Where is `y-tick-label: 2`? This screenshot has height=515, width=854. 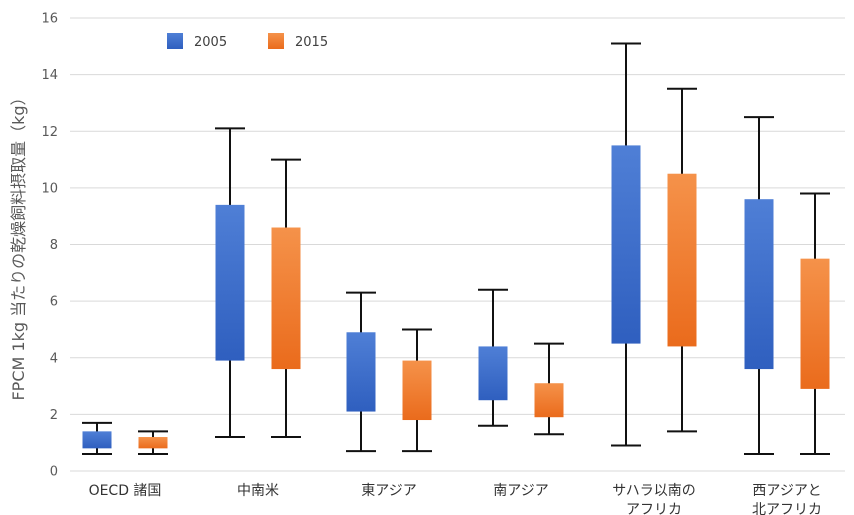
y-tick-label: 2 is located at coordinates (54, 415).